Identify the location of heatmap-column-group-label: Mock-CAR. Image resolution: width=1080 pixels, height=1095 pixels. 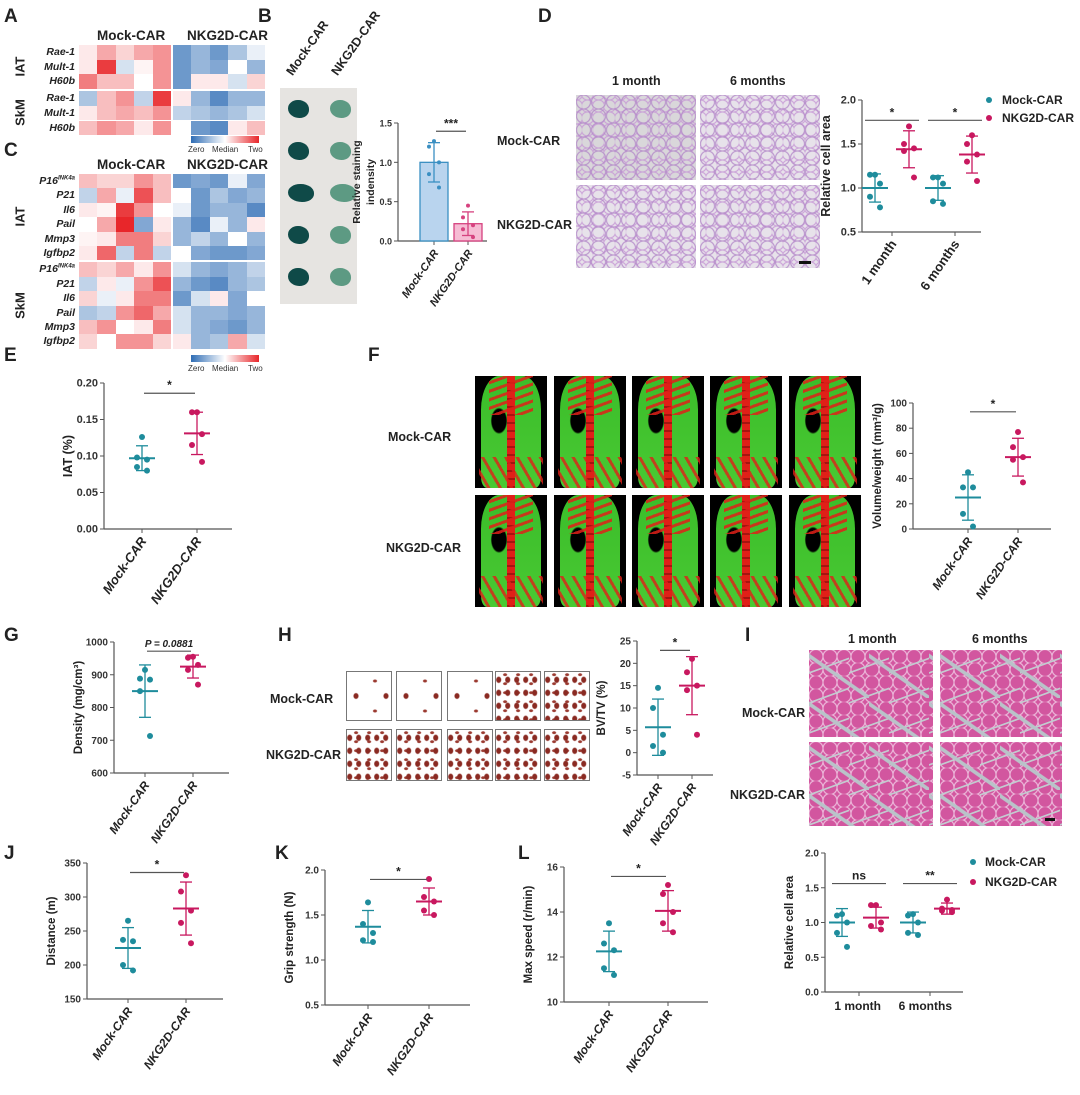
(131, 164).